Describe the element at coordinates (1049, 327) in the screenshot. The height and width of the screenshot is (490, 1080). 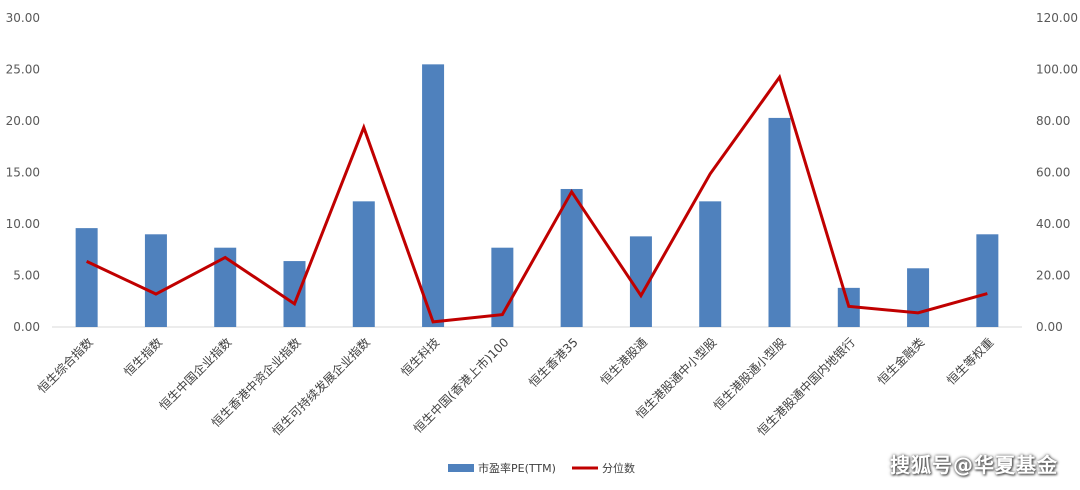
I see `right-axis-tick-label: 0.00` at that location.